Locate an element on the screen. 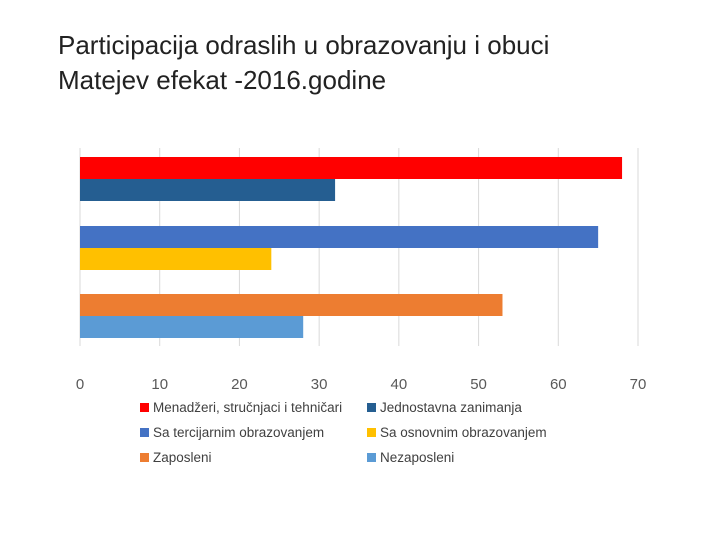  legend-label-4: Sa osnovnim obrazovanjem is located at coordinates (463, 432).